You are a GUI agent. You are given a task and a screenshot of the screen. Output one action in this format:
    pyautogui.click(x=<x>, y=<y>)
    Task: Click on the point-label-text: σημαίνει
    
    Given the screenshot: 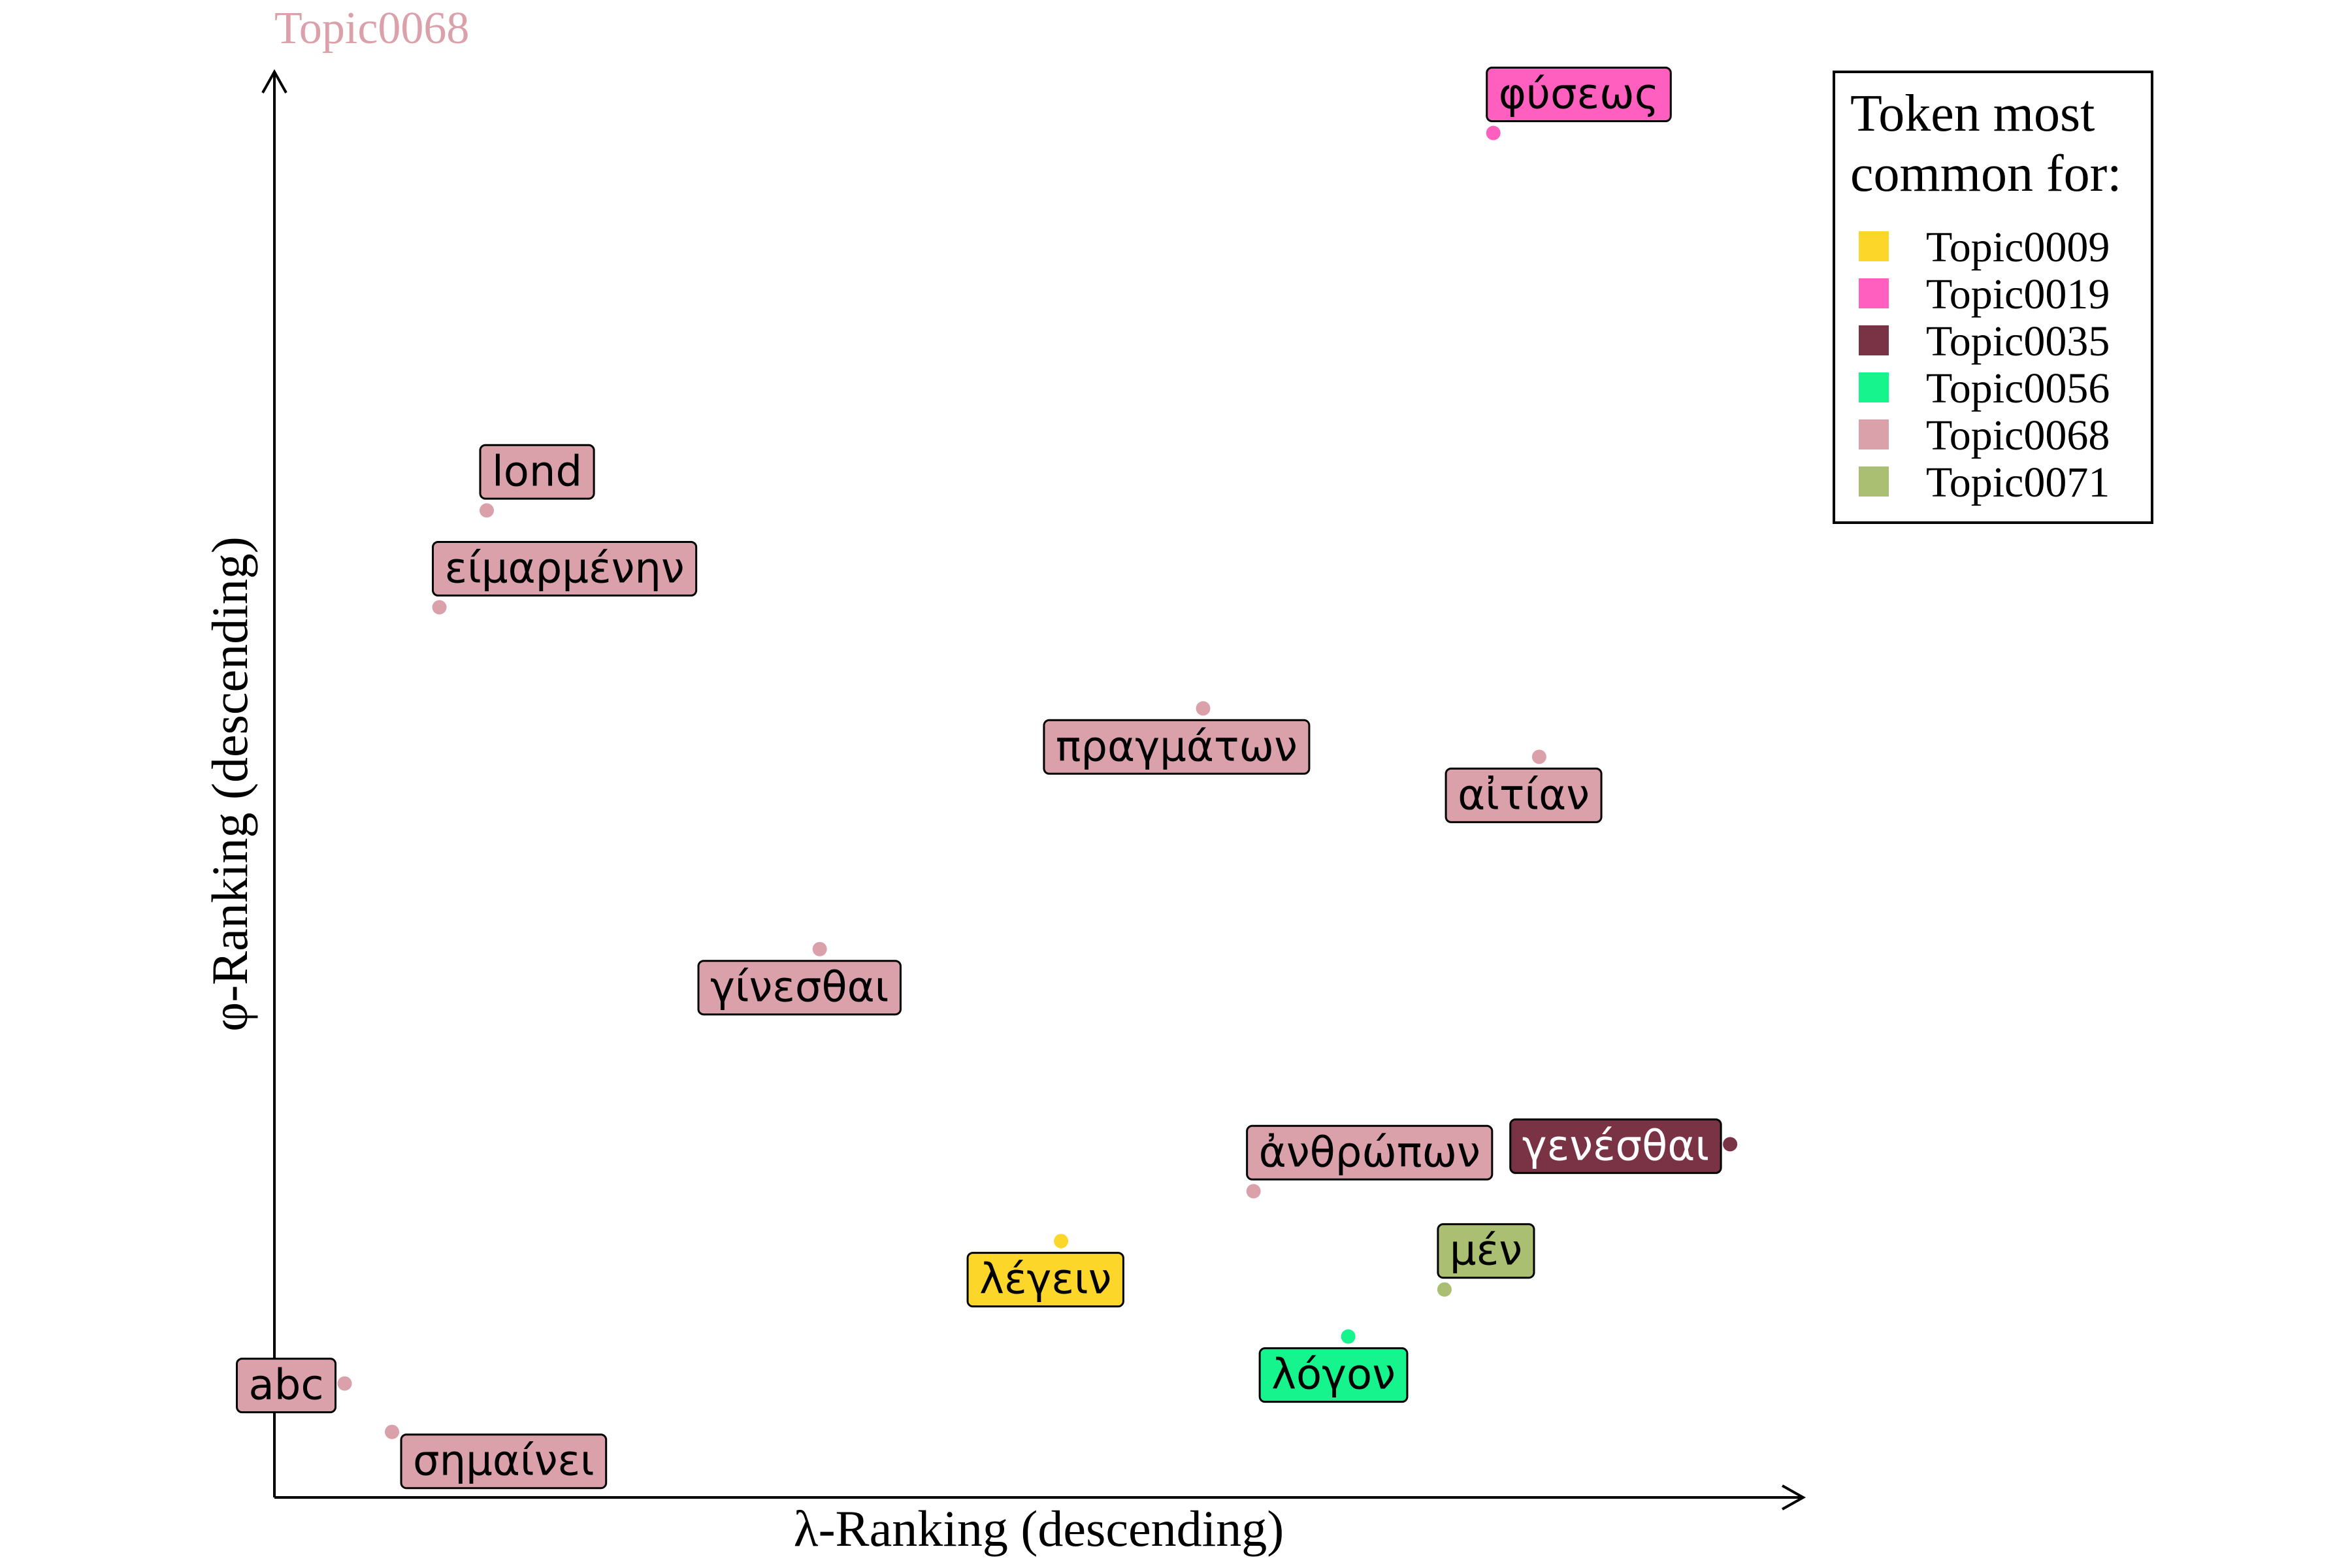 What is the action you would take?
    pyautogui.click(x=504, y=1461)
    